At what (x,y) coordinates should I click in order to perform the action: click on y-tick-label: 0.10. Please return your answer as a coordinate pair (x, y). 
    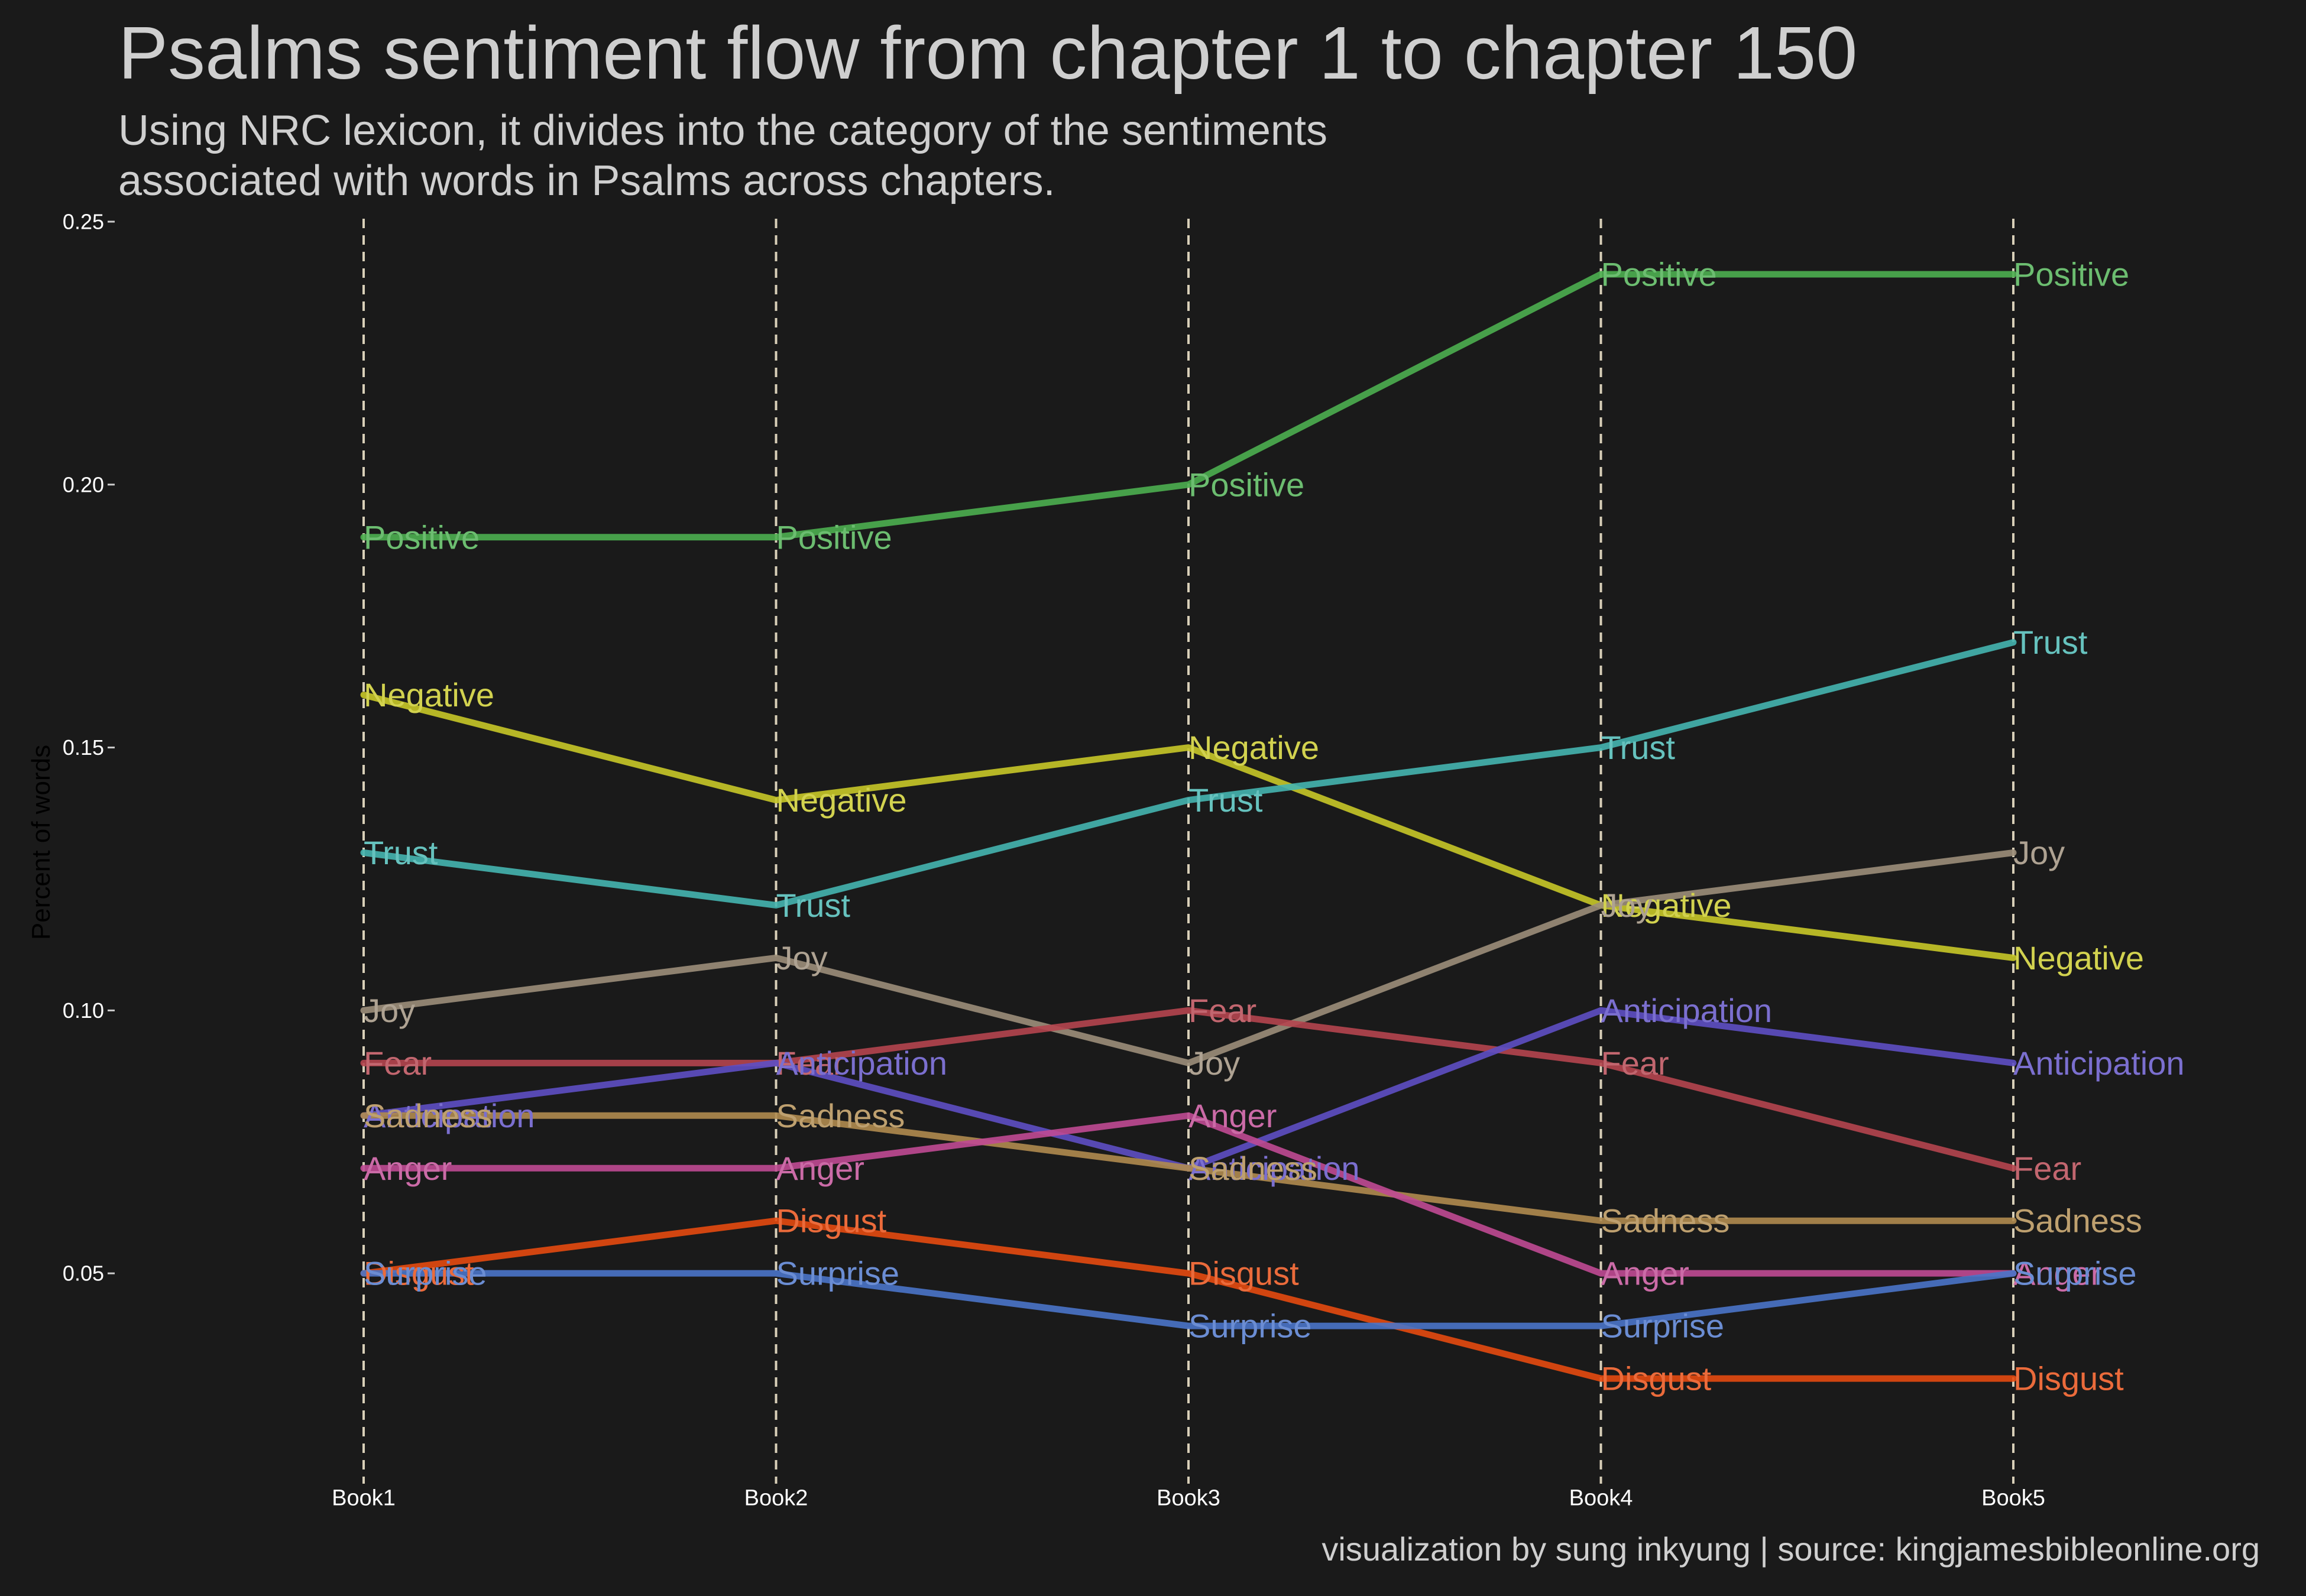
    Looking at the image, I should click on (83, 1010).